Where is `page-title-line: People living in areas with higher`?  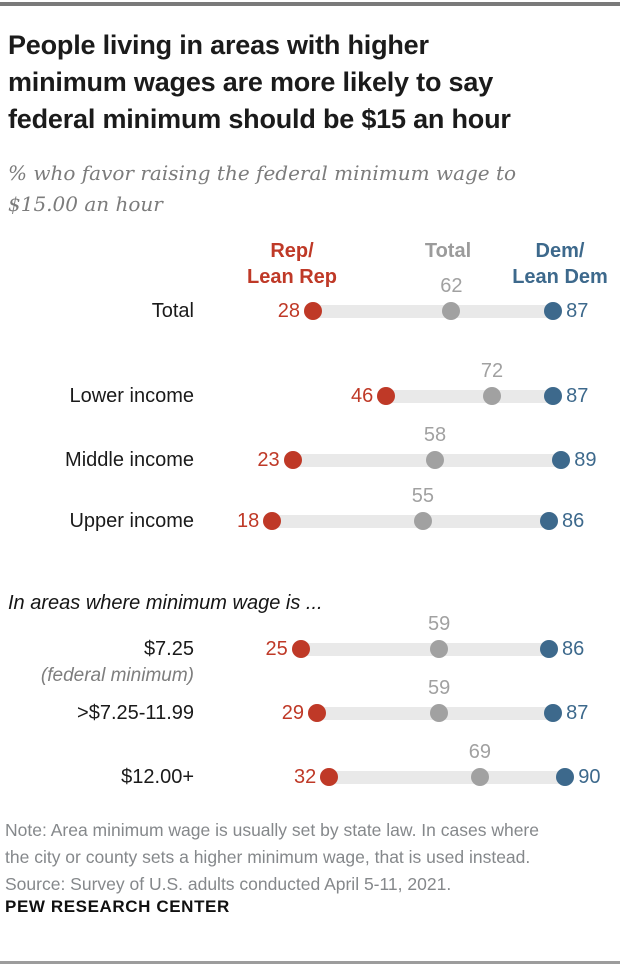
page-title-line: People living in areas with higher is located at coordinates (218, 45).